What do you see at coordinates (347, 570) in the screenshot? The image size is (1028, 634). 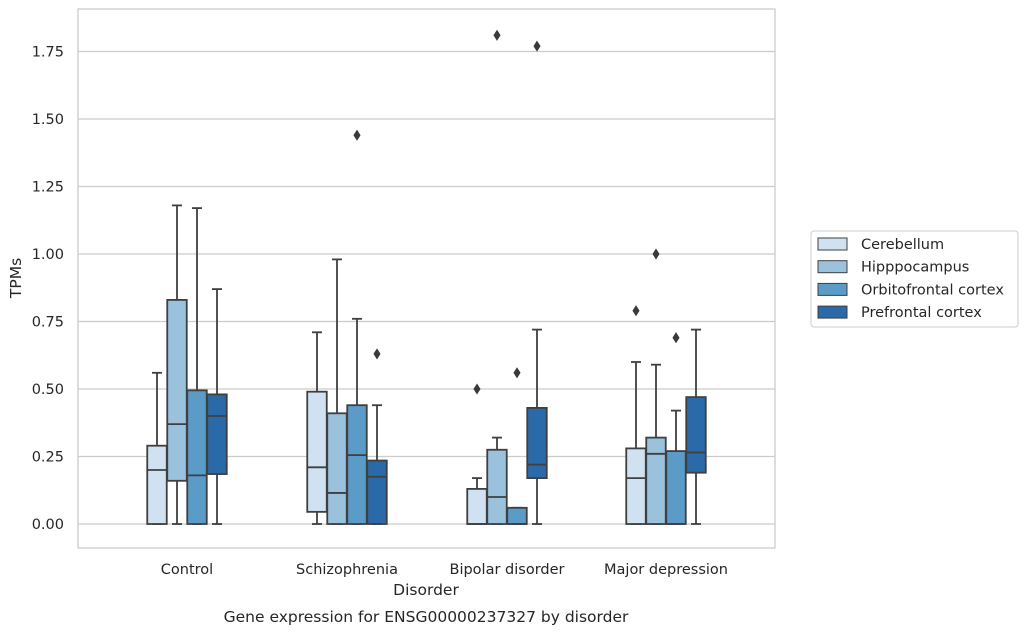 I see `x-tick-label: Schizophrenia` at bounding box center [347, 570].